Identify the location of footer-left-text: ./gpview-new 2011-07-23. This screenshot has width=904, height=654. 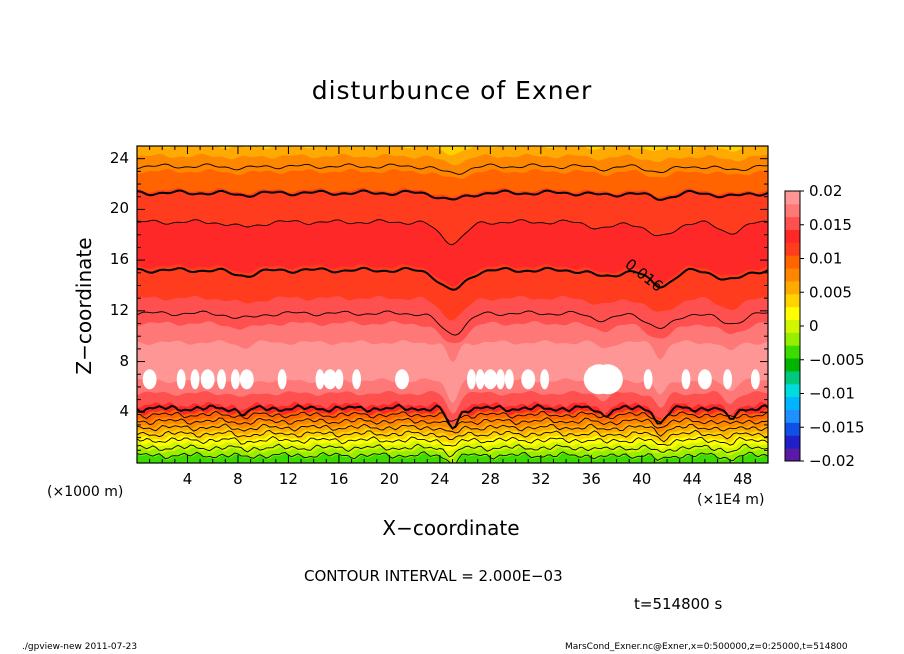
(80, 647).